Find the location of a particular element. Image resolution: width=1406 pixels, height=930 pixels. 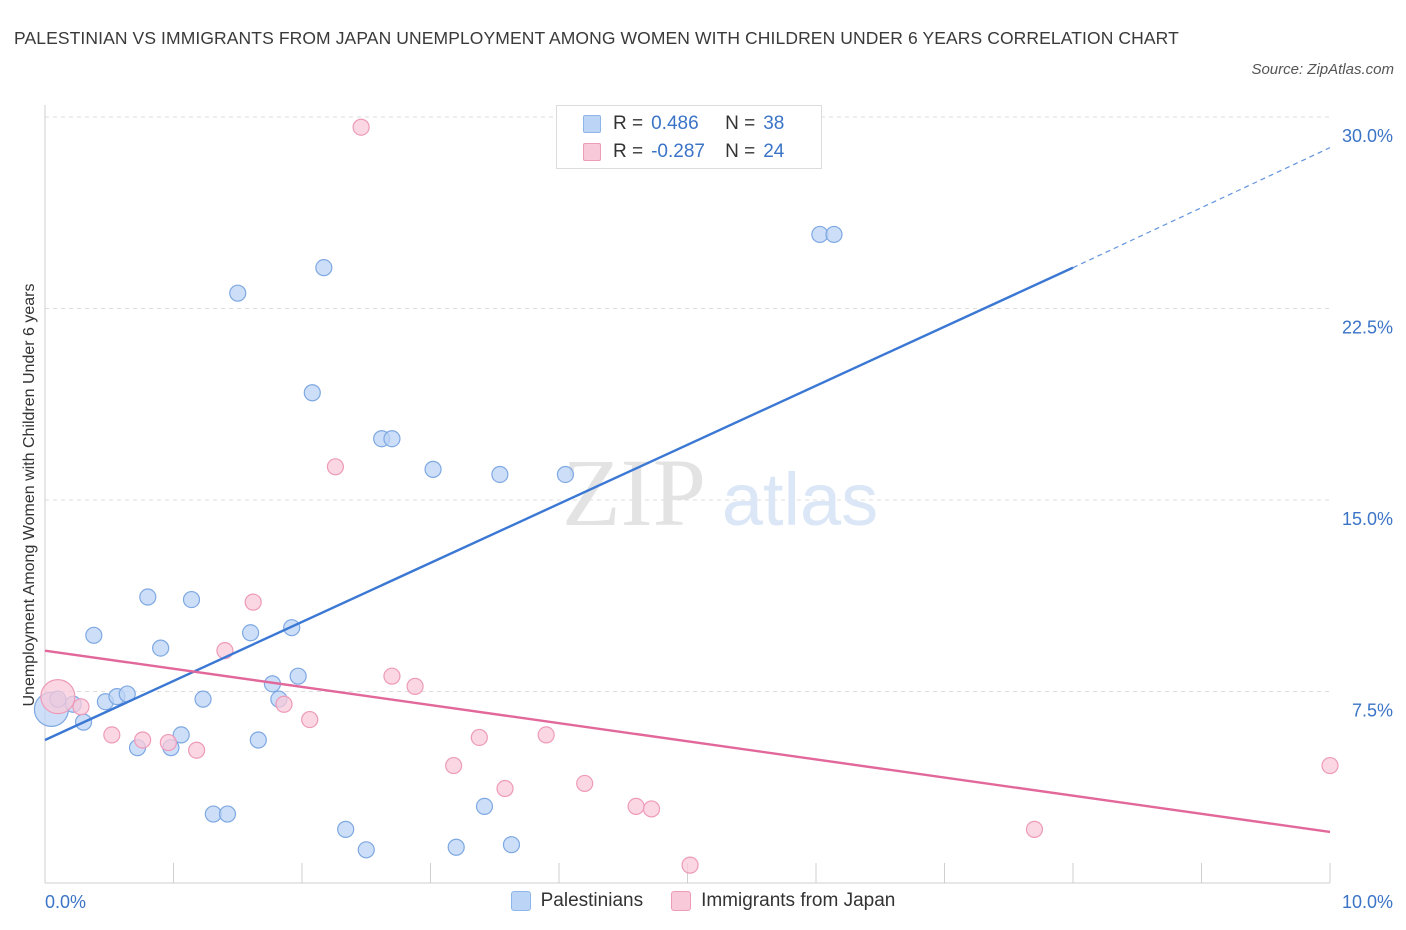

y-tick-label: 15.0% is located at coordinates (1367, 519).